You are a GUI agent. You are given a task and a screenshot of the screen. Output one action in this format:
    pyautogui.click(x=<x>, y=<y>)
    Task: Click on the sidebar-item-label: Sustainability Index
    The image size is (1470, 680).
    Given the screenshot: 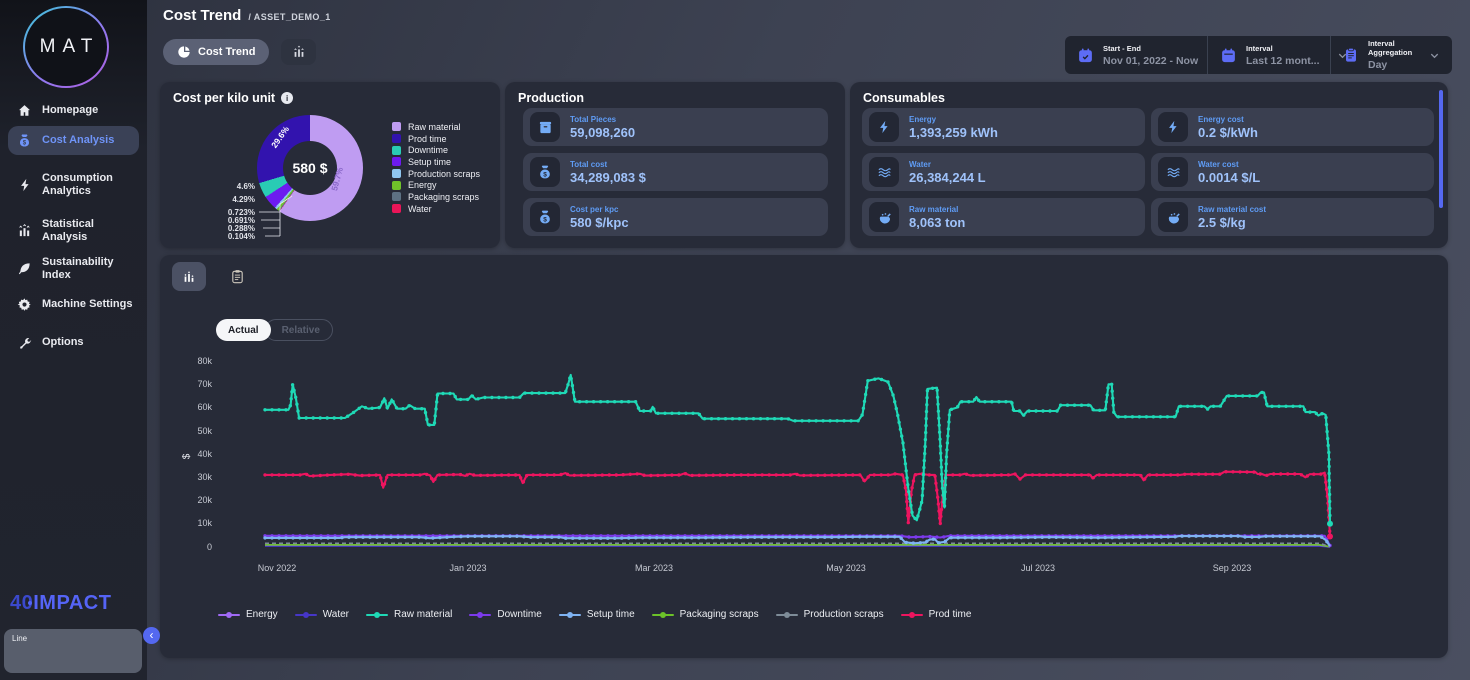 What is the action you would take?
    pyautogui.click(x=78, y=268)
    